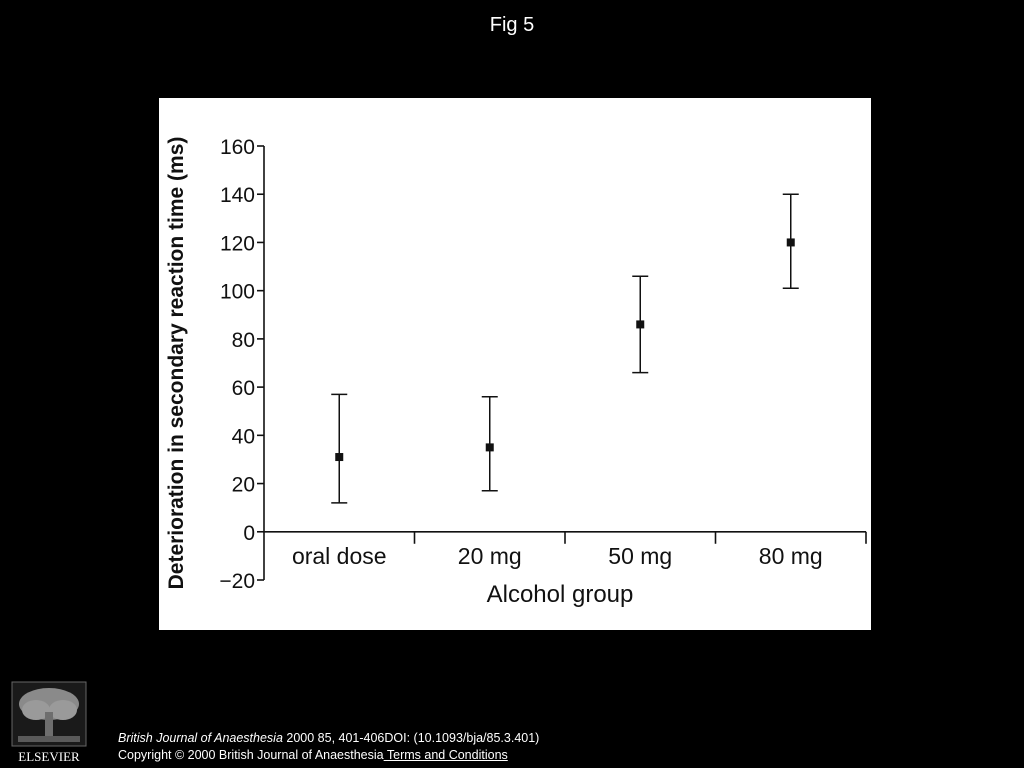 The height and width of the screenshot is (768, 1024). I want to click on y-tick-label: 80, so click(243, 340).